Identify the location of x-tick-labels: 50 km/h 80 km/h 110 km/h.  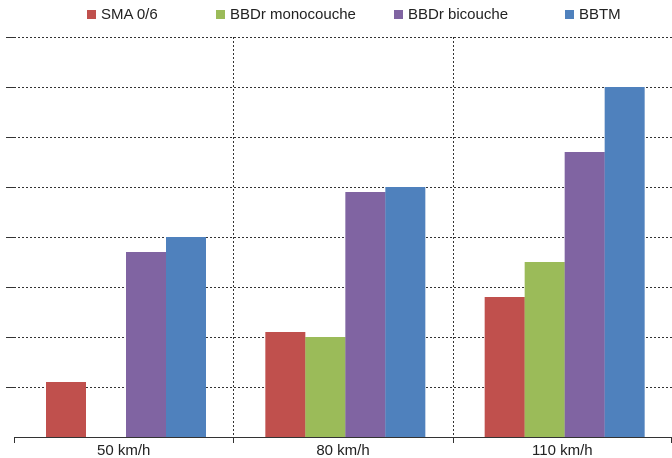
(345, 450).